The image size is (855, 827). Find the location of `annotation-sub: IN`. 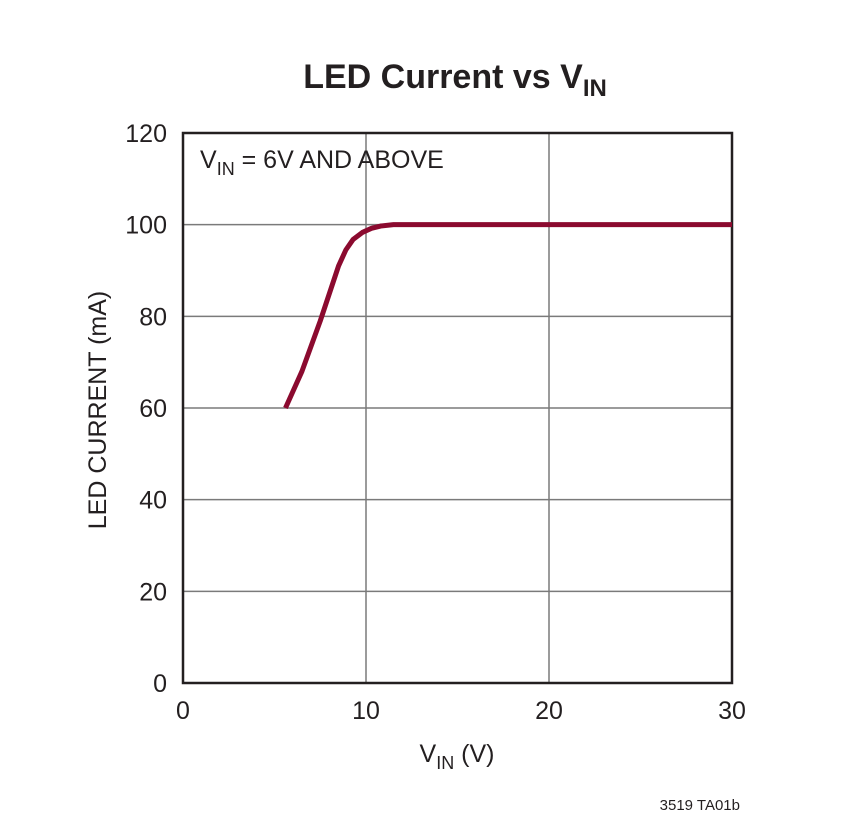

annotation-sub: IN is located at coordinates (226, 169).